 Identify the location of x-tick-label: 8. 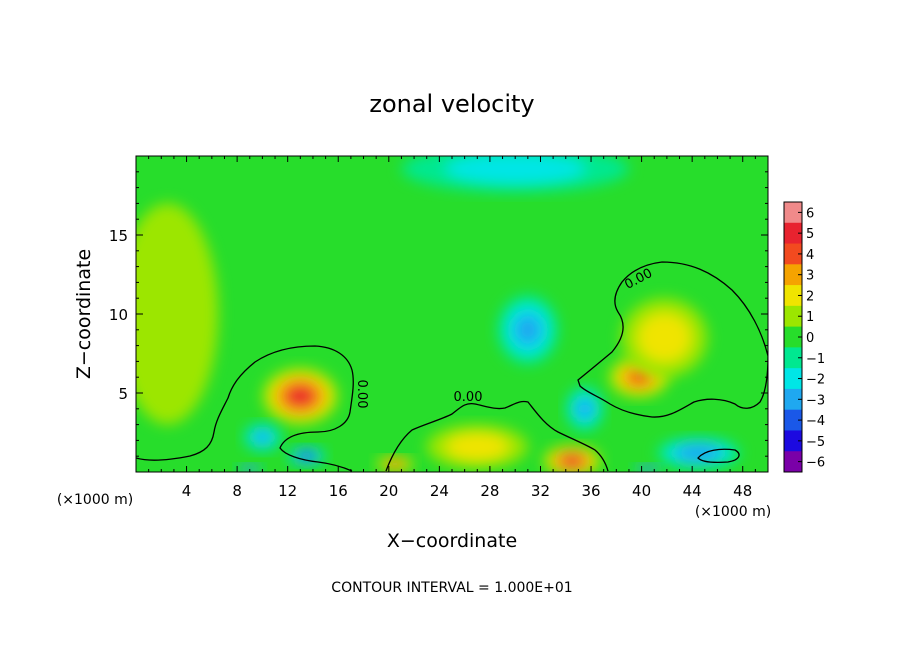
(237, 491).